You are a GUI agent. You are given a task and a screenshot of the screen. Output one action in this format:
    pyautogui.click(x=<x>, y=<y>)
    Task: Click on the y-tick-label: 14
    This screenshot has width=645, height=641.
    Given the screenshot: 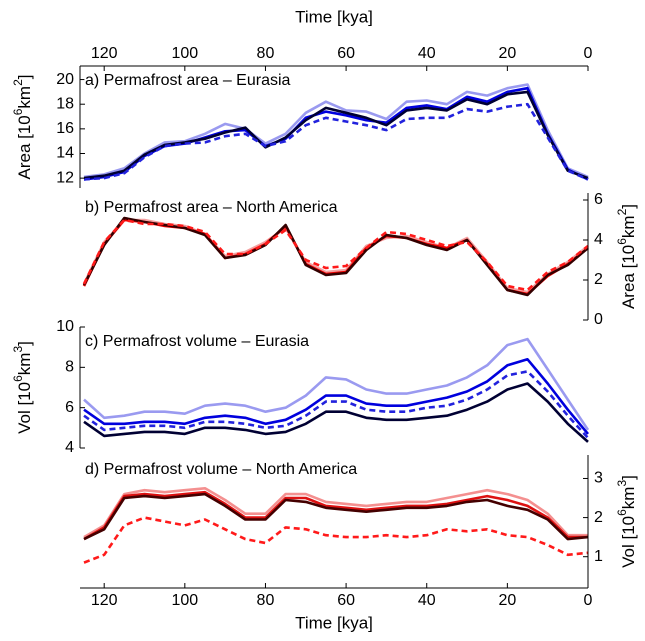 What is the action you would take?
    pyautogui.click(x=65, y=153)
    